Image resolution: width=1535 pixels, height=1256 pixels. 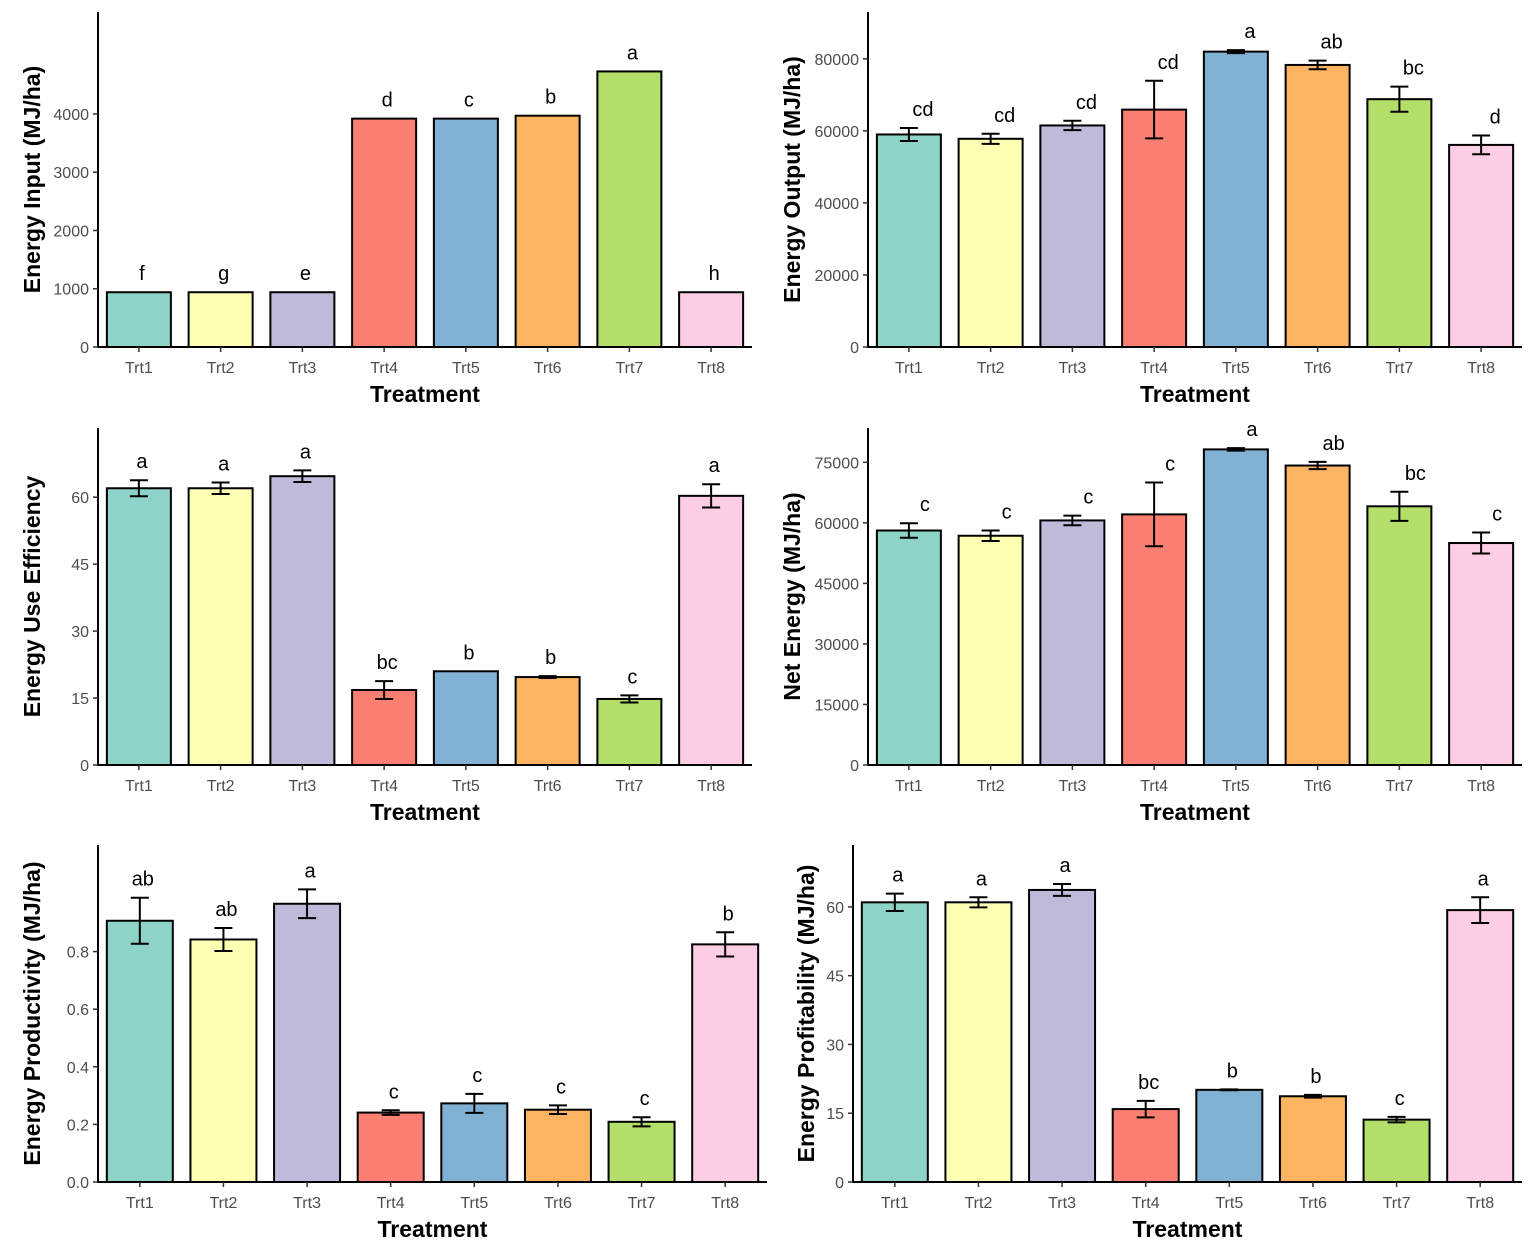 What do you see at coordinates (71, 173) in the screenshot?
I see `y-tick-label: 3000` at bounding box center [71, 173].